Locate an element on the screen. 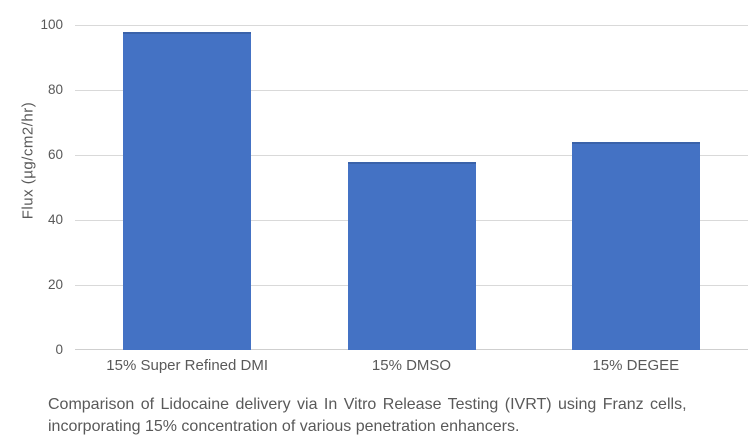 Image resolution: width=750 pixels, height=448 pixels. y-tick-label: 100 is located at coordinates (51, 24).